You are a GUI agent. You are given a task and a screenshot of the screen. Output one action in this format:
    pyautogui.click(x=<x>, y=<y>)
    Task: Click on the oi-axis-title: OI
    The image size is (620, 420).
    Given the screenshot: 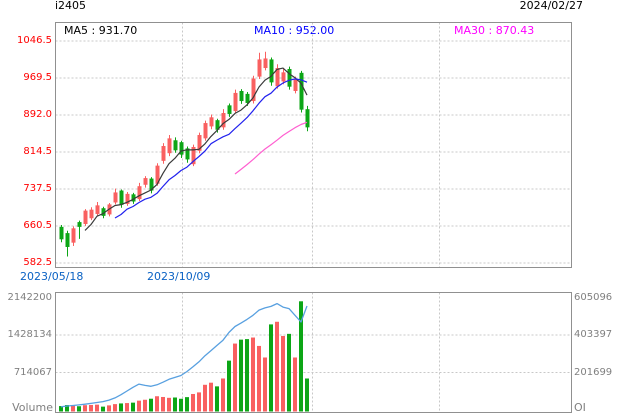 What is the action you would take?
    pyautogui.click(x=580, y=407)
    